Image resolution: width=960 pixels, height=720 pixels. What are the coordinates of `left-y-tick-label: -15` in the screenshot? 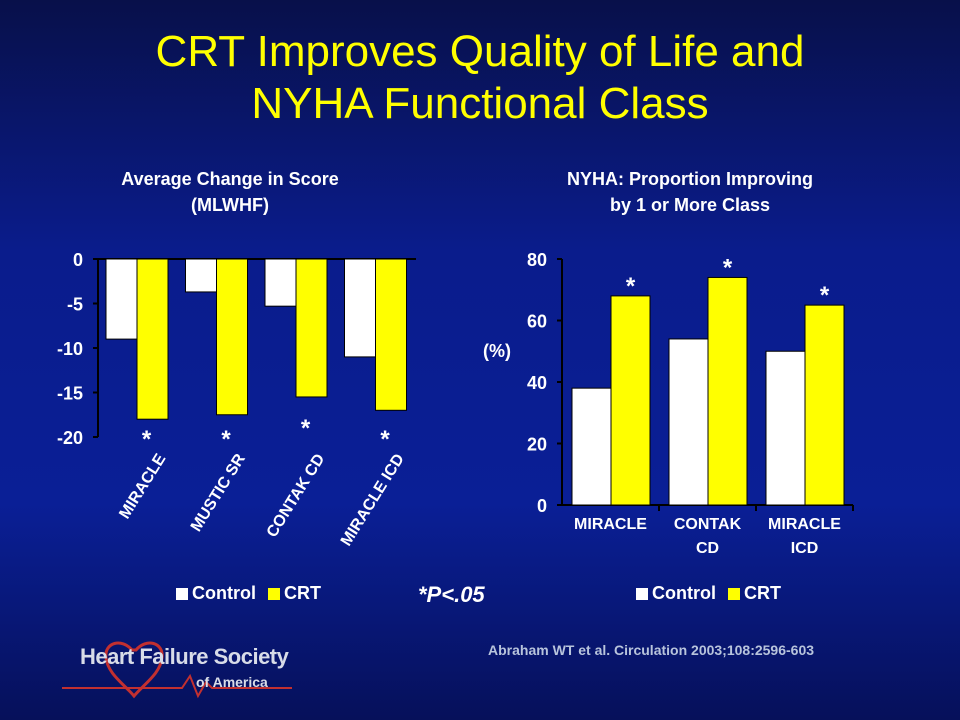 It's located at (70, 394).